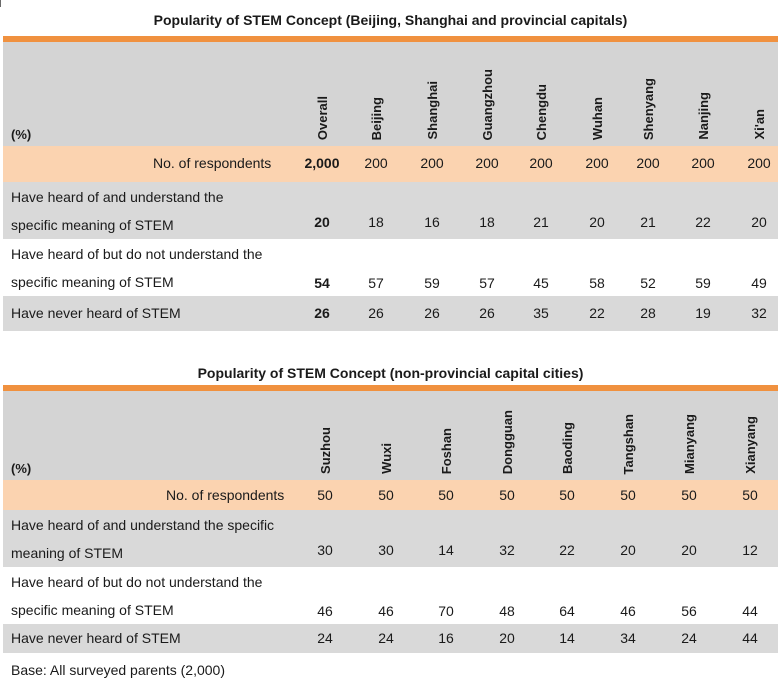  What do you see at coordinates (118, 670) in the screenshot?
I see `base-note: Base: All surveyed parents (2,000)` at bounding box center [118, 670].